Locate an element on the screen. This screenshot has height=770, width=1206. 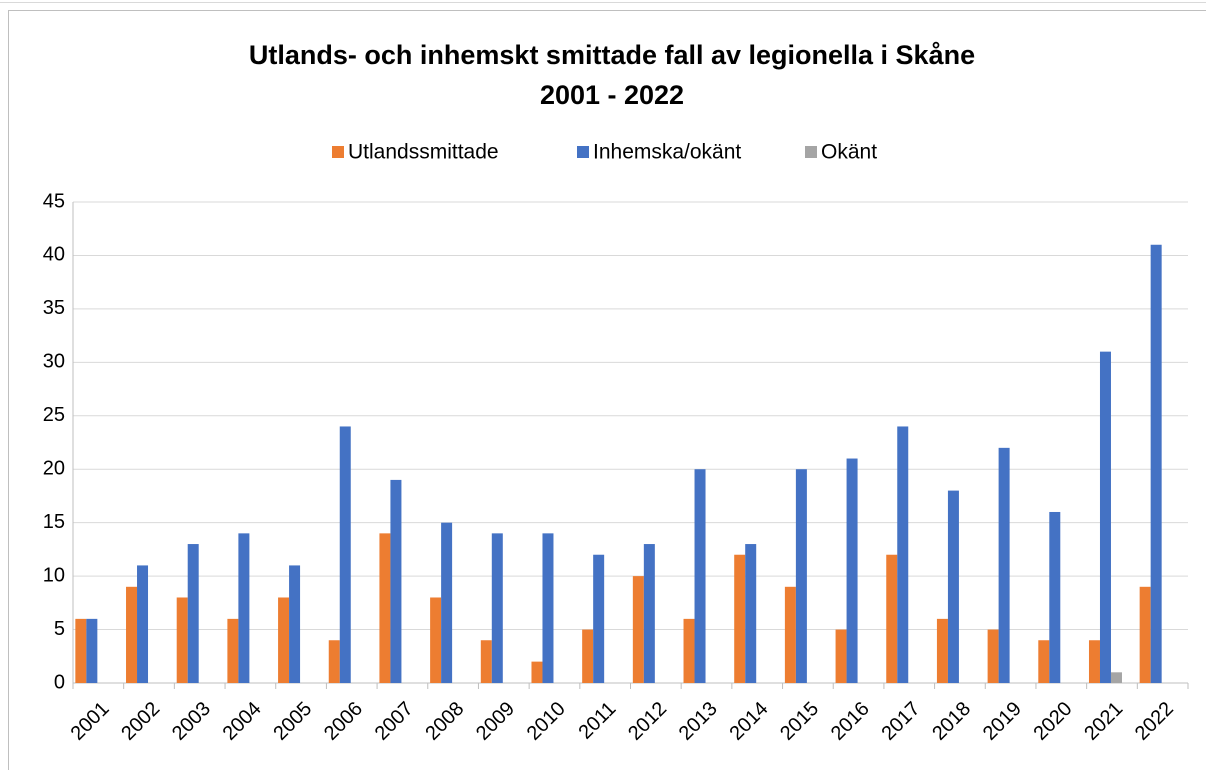
legend-label: Inhemska/okänt is located at coordinates (667, 152).